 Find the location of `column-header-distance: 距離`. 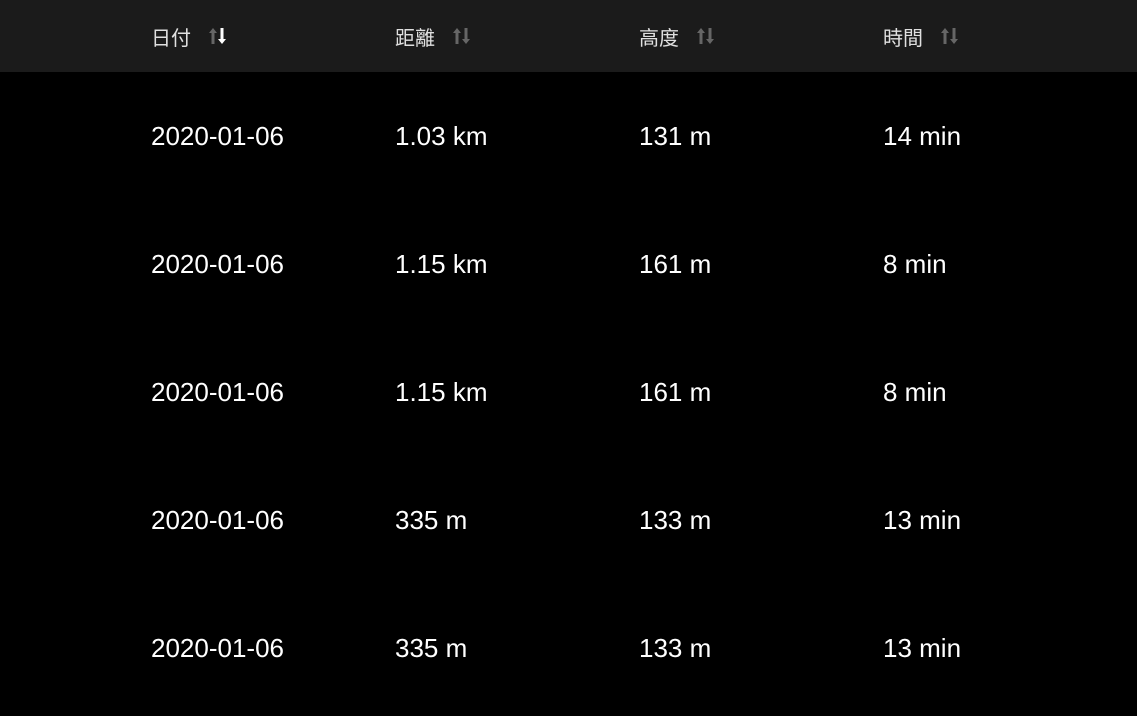

column-header-distance: 距離 is located at coordinates (432, 36).